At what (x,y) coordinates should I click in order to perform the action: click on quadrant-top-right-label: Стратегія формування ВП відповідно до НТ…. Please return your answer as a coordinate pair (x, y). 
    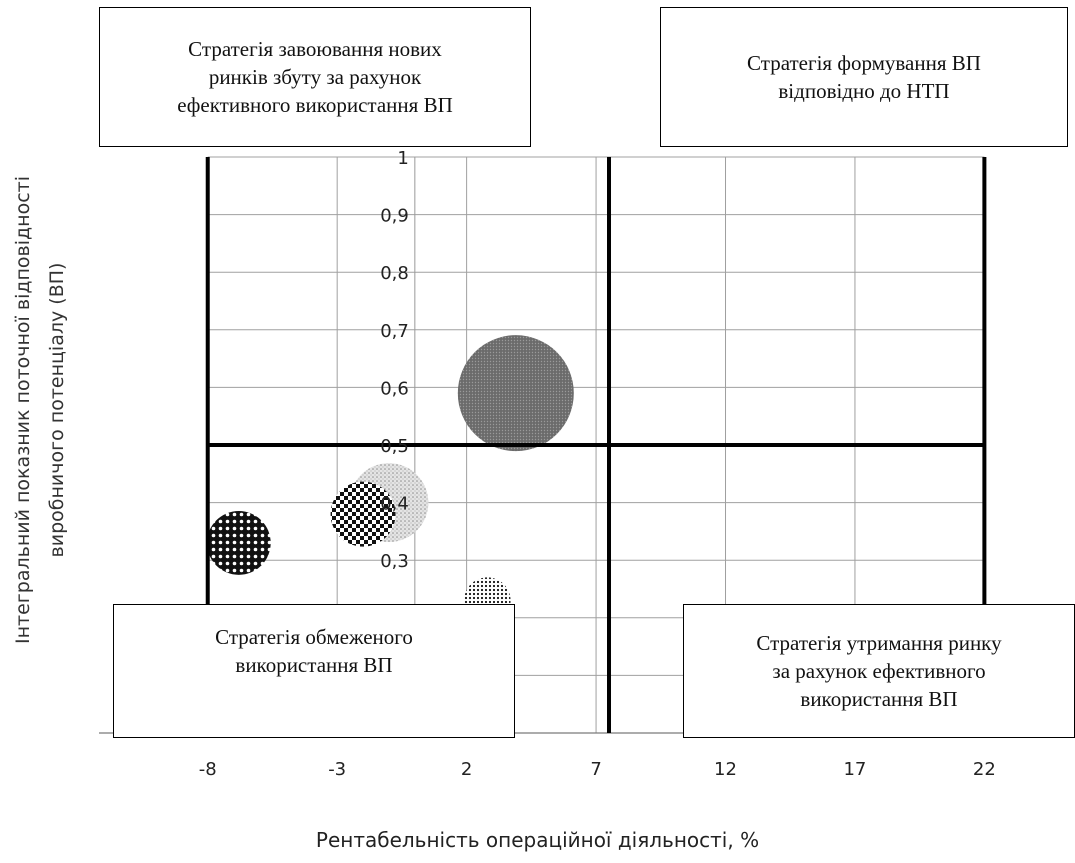
    Looking at the image, I should click on (864, 77).